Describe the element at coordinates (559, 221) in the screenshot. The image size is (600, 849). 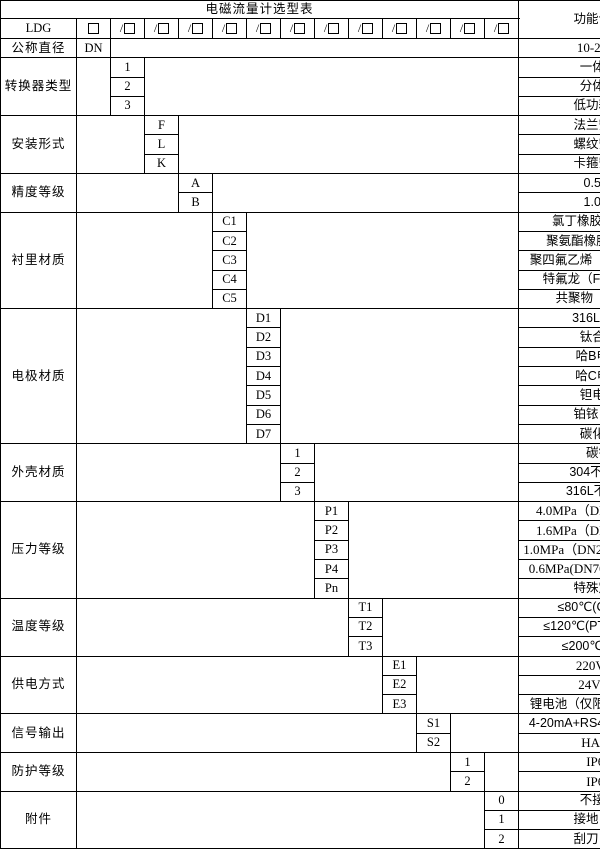
I see `description-cell: 氯丁橡胶（CR）` at that location.